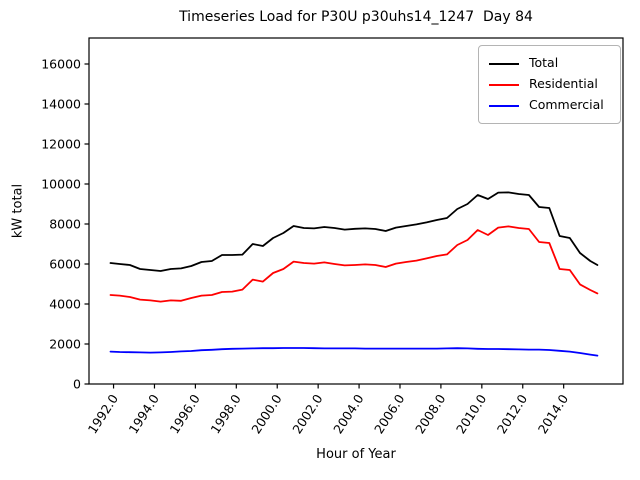 This screenshot has width=640, height=480. What do you see at coordinates (266, 413) in the screenshot?
I see `x-tick-label: 2000.0` at bounding box center [266, 413].